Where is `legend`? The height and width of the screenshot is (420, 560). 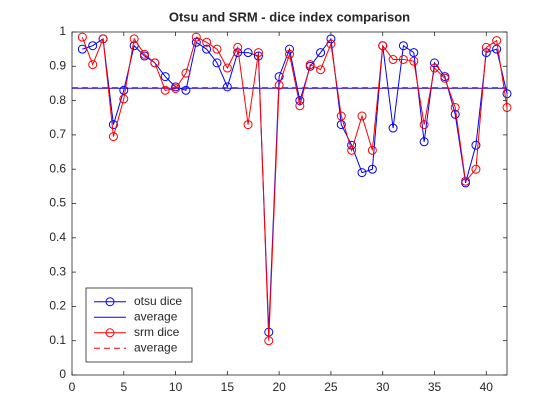
legend is located at coordinates (139, 325).